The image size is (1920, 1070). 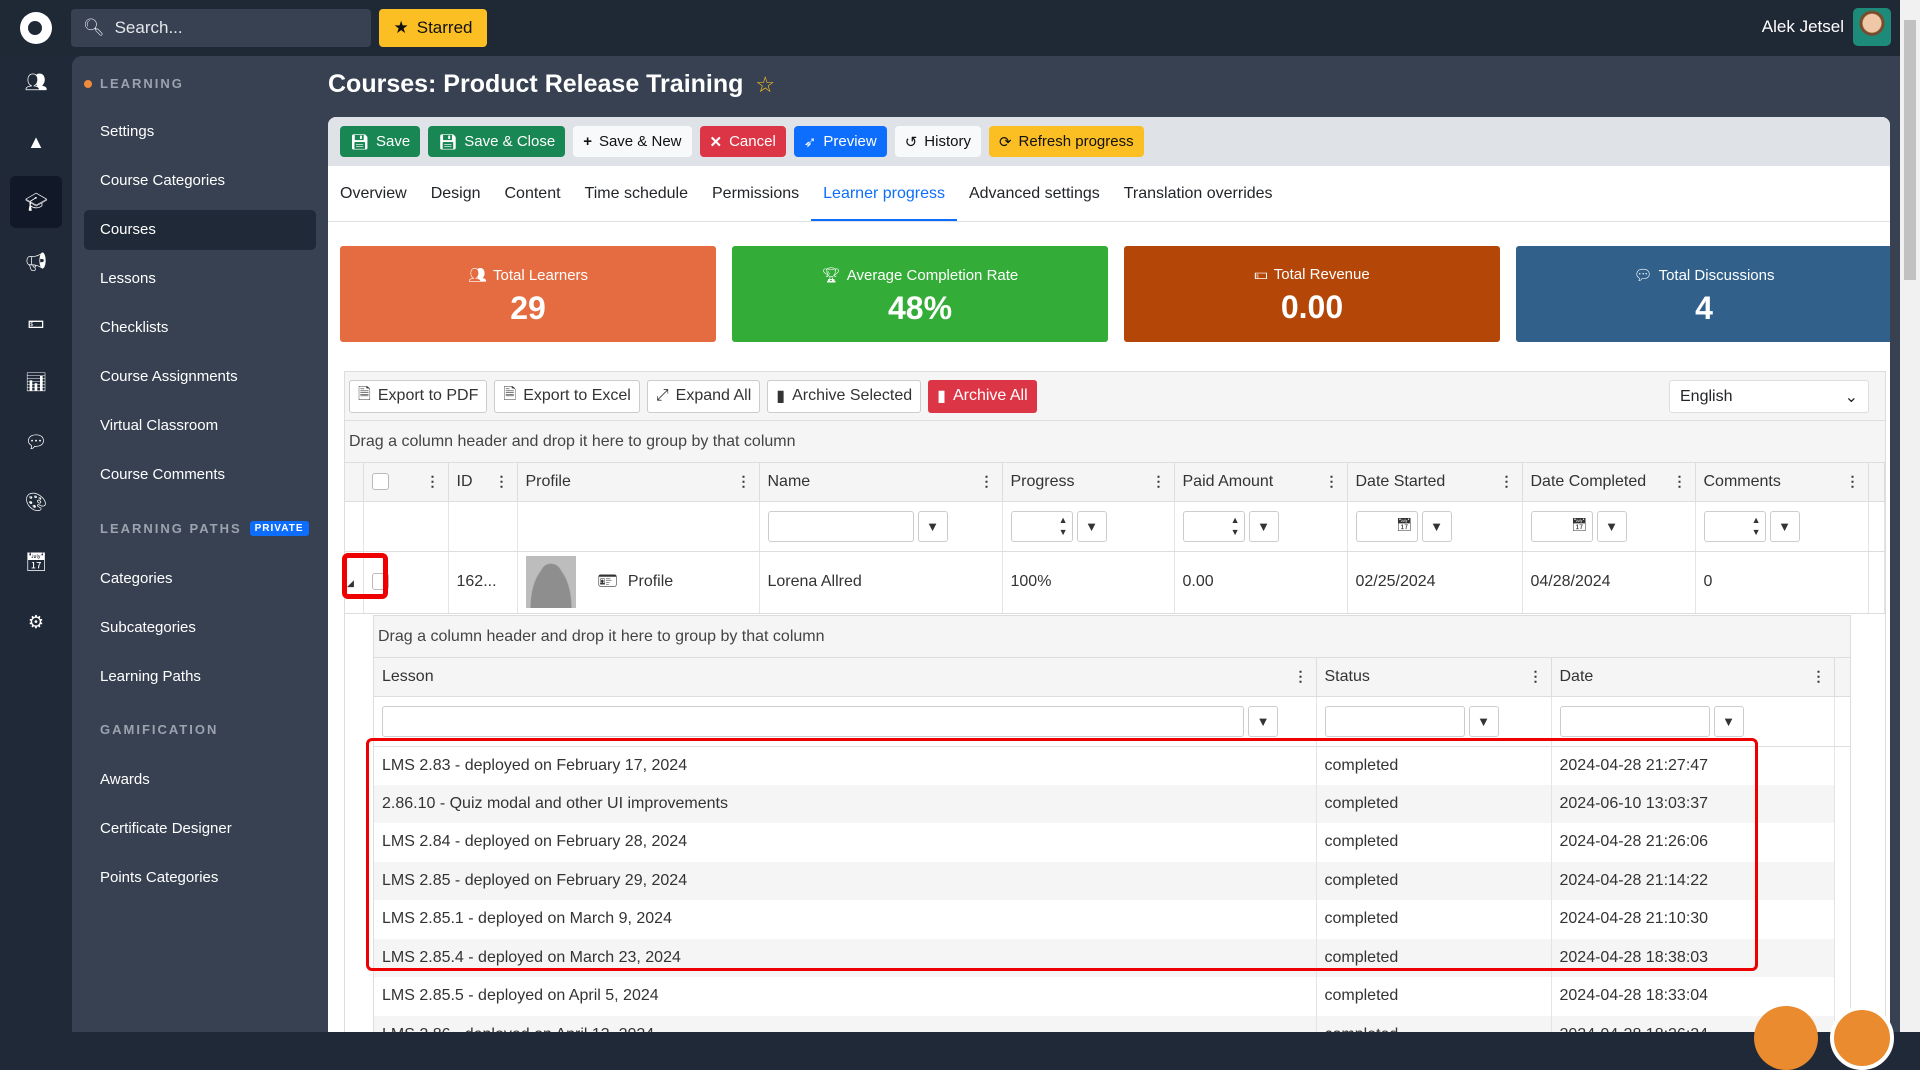 What do you see at coordinates (163, 474) in the screenshot?
I see `sidebar-item-course-comments: Course Comments` at bounding box center [163, 474].